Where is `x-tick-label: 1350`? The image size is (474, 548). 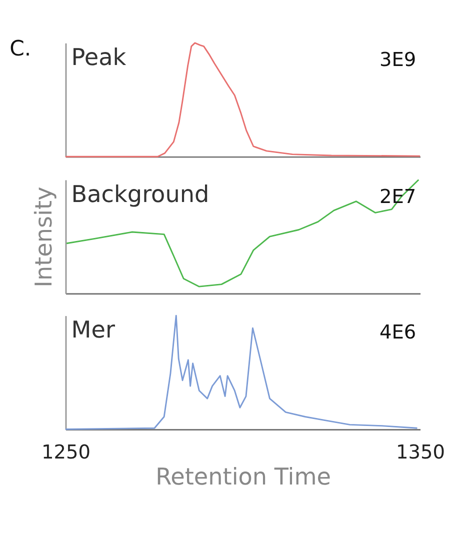 x-tick-label: 1350 is located at coordinates (421, 452).